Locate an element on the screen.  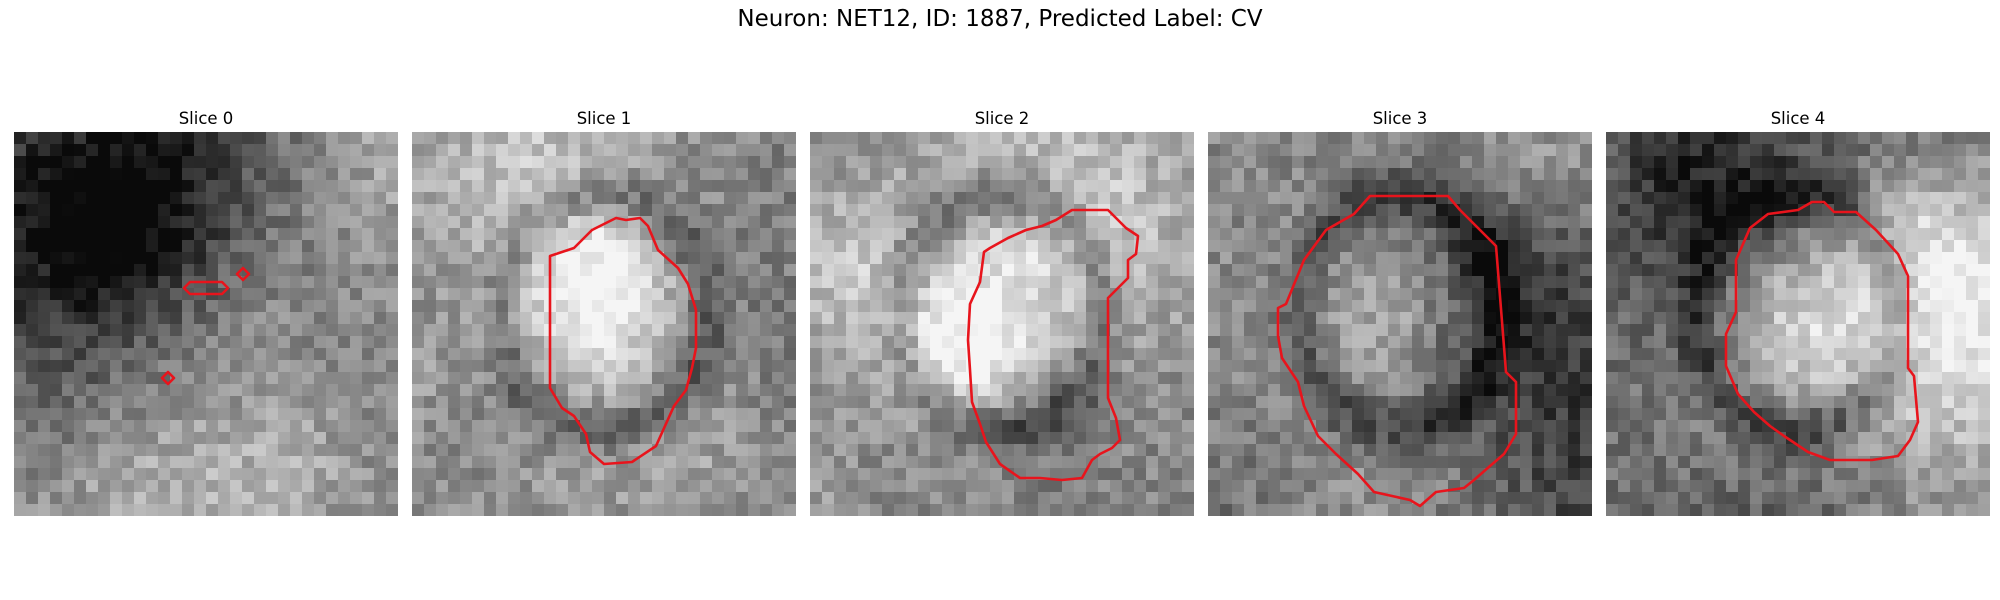
slice-panel-0: Slice 0 is located at coordinates (206, 312).